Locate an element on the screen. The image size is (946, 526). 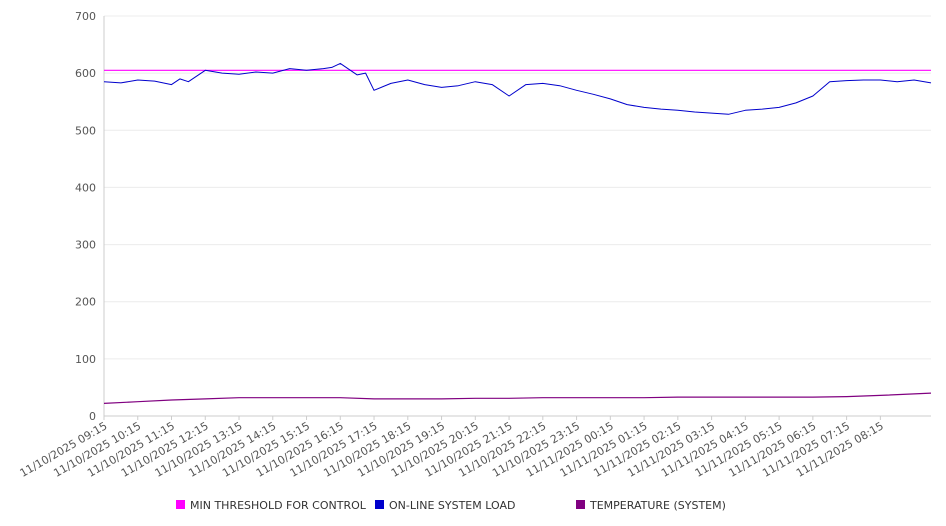
y-tick-label: 600 is located at coordinates (85, 73).